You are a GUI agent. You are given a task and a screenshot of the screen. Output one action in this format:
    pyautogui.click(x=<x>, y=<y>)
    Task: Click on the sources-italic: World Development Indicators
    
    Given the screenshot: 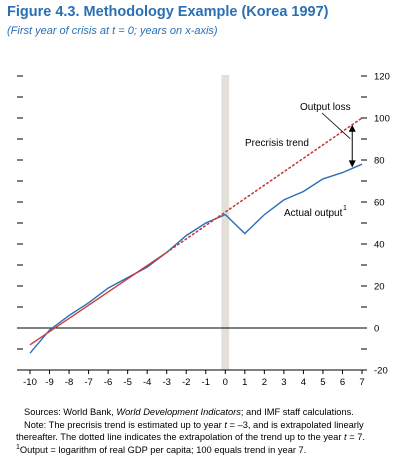 What is the action you would take?
    pyautogui.click(x=178, y=412)
    